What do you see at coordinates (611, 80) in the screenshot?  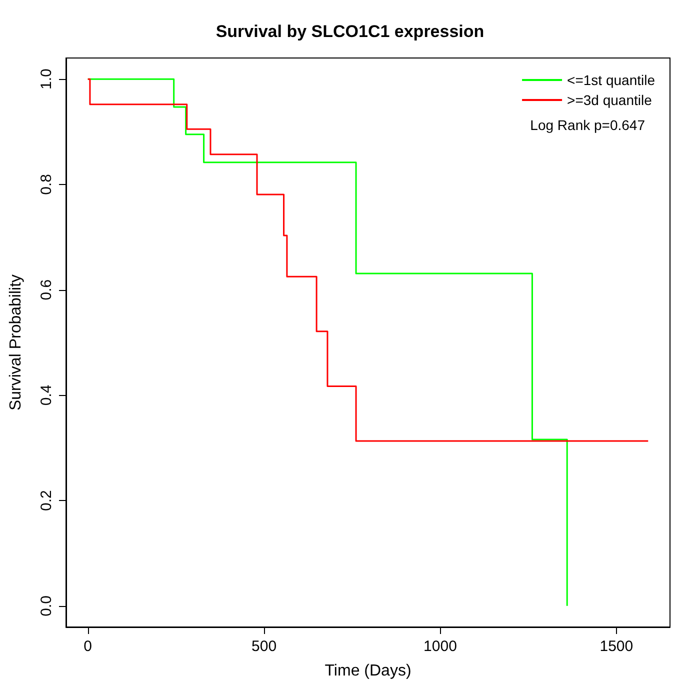 I see `legend-label: <=1st quantile` at bounding box center [611, 80].